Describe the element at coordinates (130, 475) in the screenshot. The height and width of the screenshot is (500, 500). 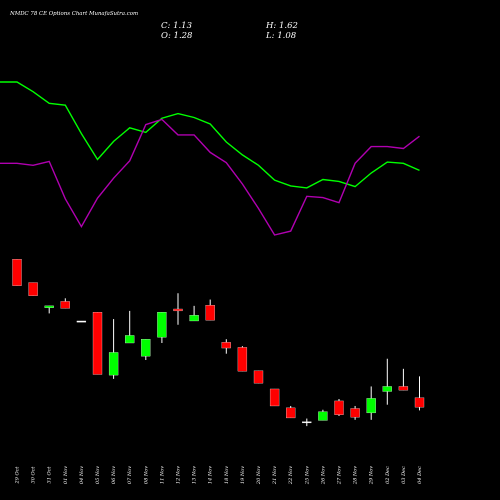
I see `x-tick-label: 07 Nov` at that location.